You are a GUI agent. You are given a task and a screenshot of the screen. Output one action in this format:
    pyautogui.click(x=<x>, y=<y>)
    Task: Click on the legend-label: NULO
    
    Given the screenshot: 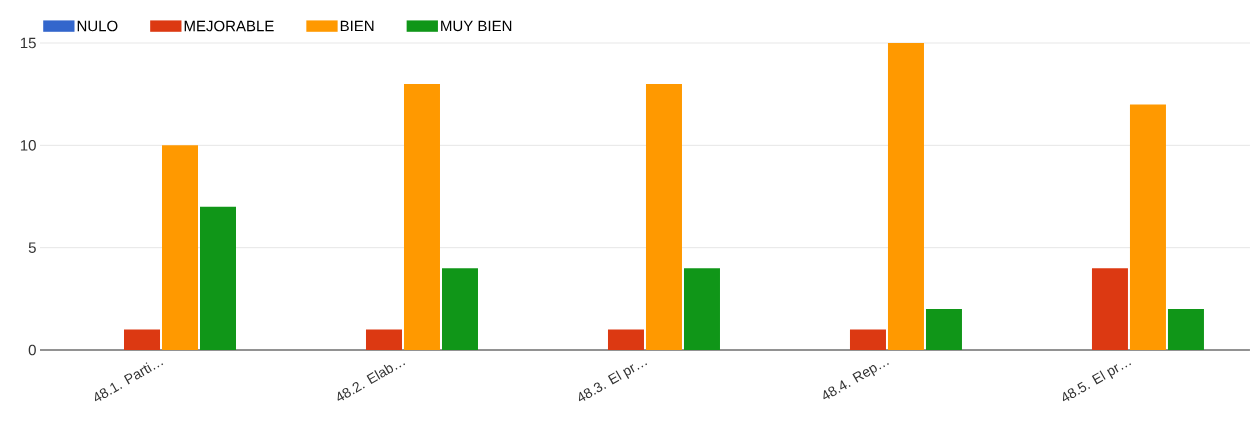 What is the action you would take?
    pyautogui.click(x=97, y=26)
    